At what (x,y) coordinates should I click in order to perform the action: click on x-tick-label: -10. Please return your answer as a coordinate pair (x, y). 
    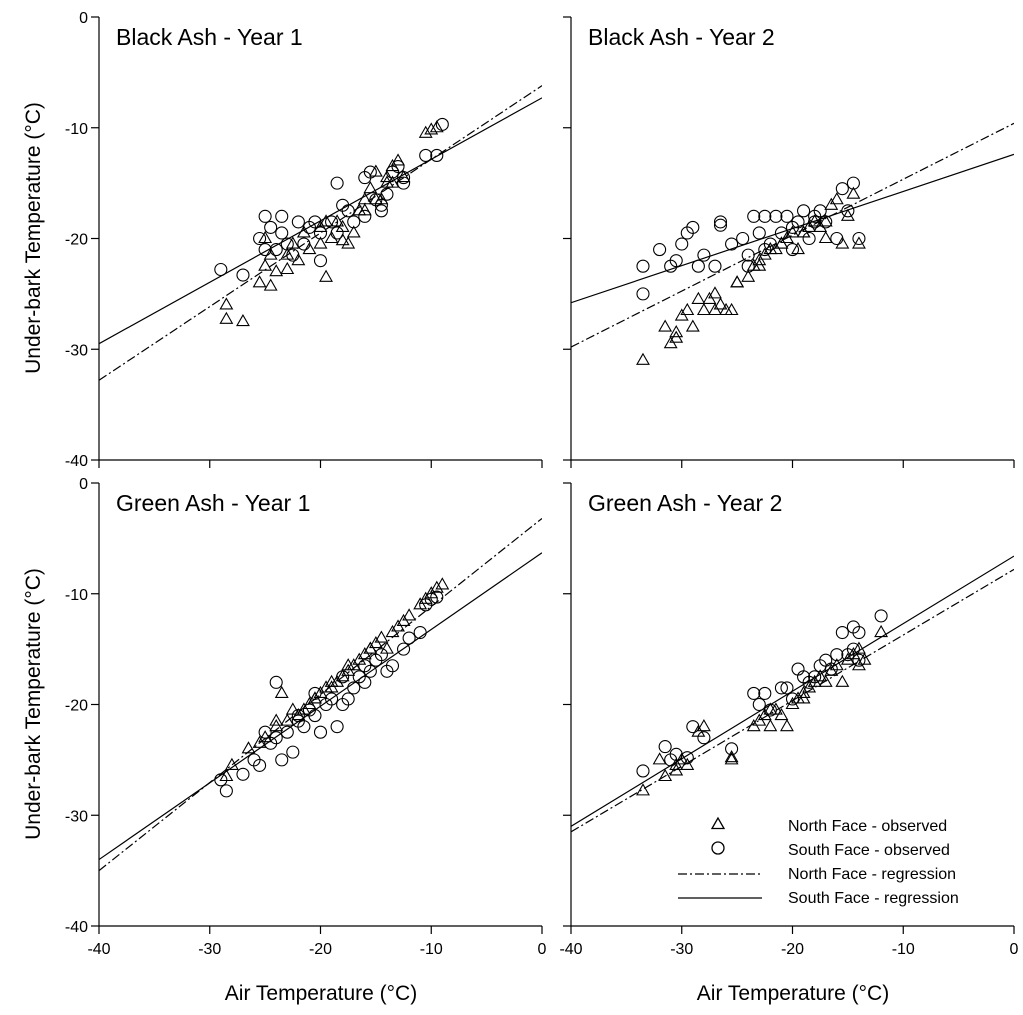
    Looking at the image, I should click on (431, 949).